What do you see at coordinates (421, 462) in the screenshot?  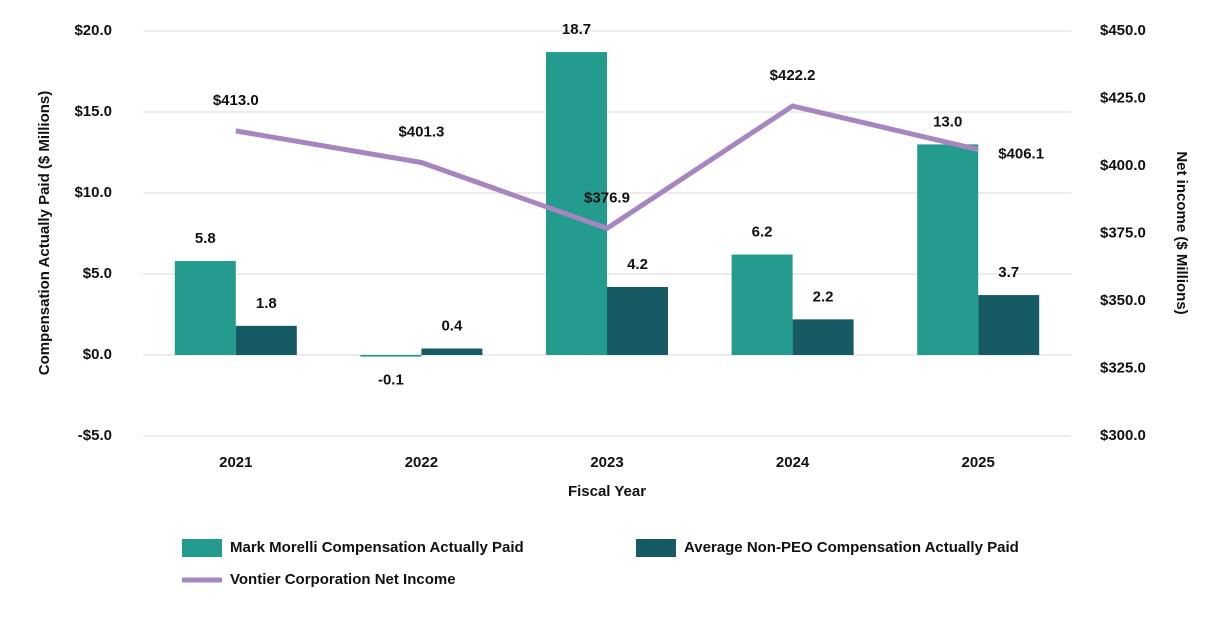 I see `x-tick-label: 2022` at bounding box center [421, 462].